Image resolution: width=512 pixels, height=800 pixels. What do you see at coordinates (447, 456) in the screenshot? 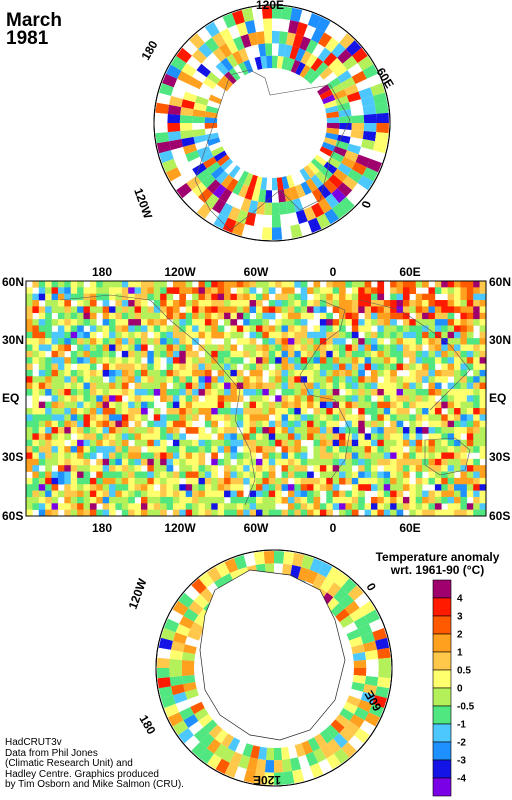
I see `australia-coastline` at bounding box center [447, 456].